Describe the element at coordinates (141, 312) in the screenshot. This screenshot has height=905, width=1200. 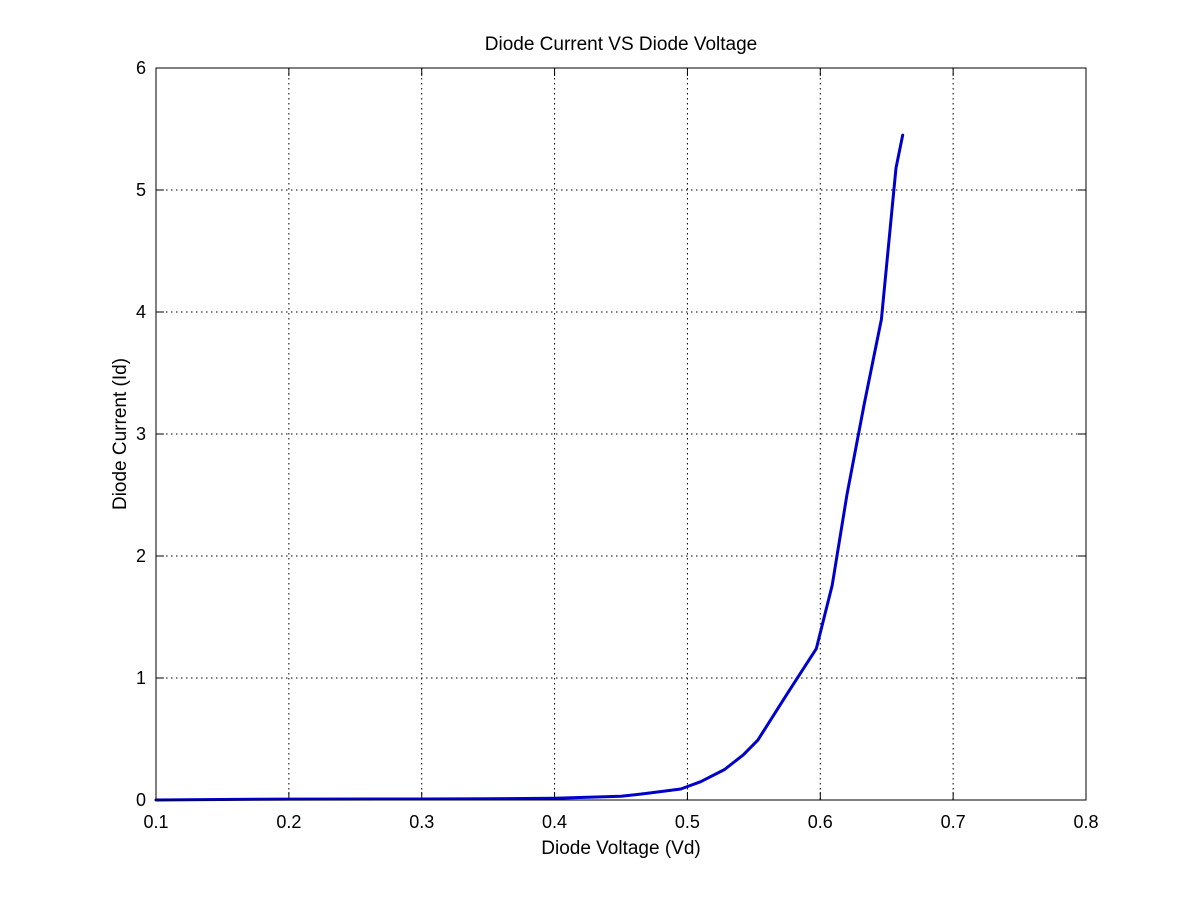
I see `y-tick-label: 4` at that location.